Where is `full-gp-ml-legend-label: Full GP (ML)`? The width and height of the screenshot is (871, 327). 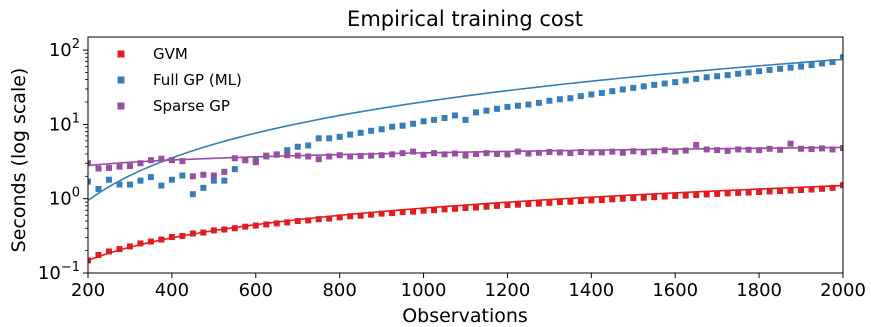 full-gp-ml-legend-label: Full GP (ML) is located at coordinates (197, 80).